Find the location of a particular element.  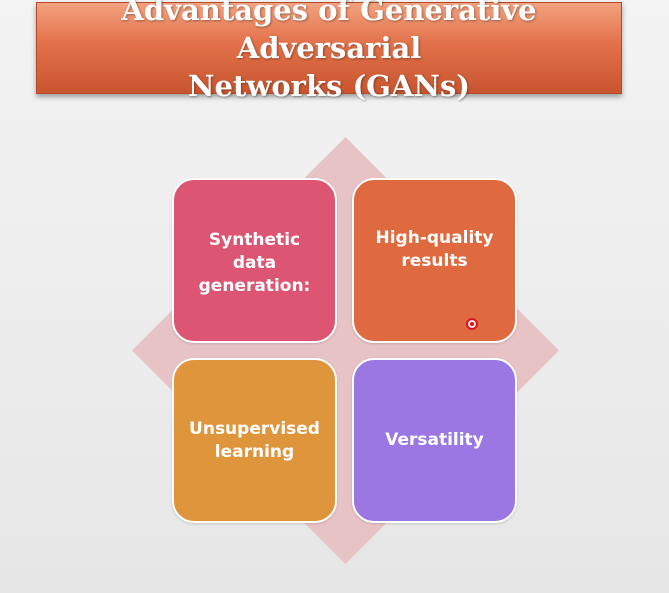

quadrant-synthetic-data-generation: Synthetic data generation: is located at coordinates (254, 260).